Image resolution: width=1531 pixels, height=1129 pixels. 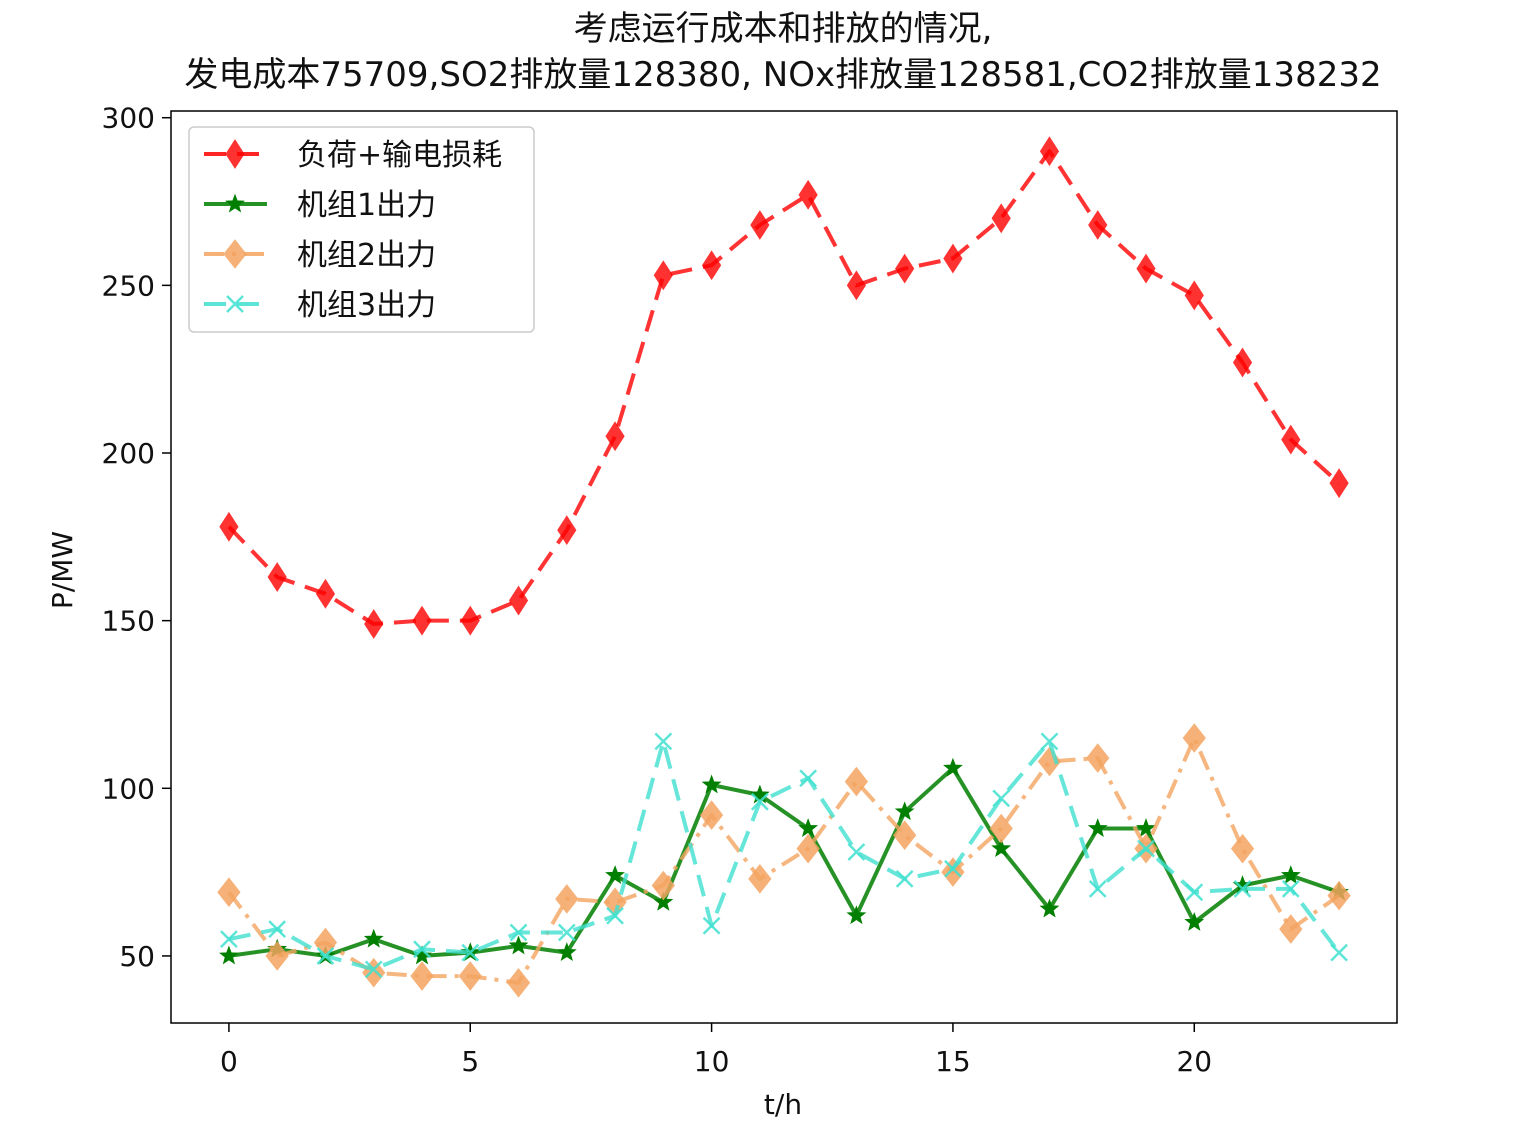 What do you see at coordinates (712, 1061) in the screenshot?
I see `x-tick-label-10: 10` at bounding box center [712, 1061].